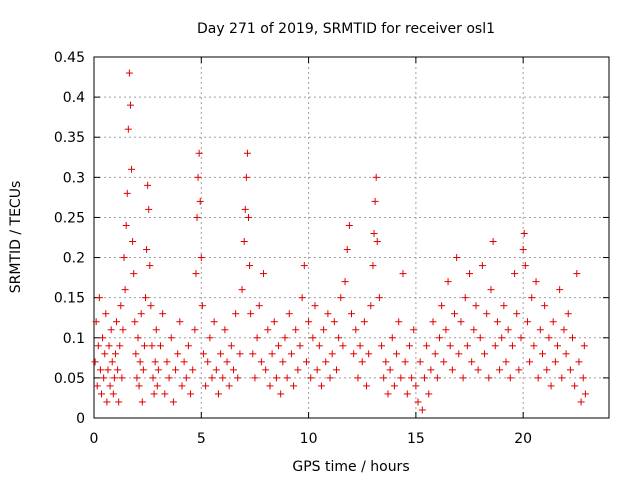 The image size is (640, 485). What do you see at coordinates (69, 218) in the screenshot?
I see `y-tick-label: 0.25` at bounding box center [69, 218].